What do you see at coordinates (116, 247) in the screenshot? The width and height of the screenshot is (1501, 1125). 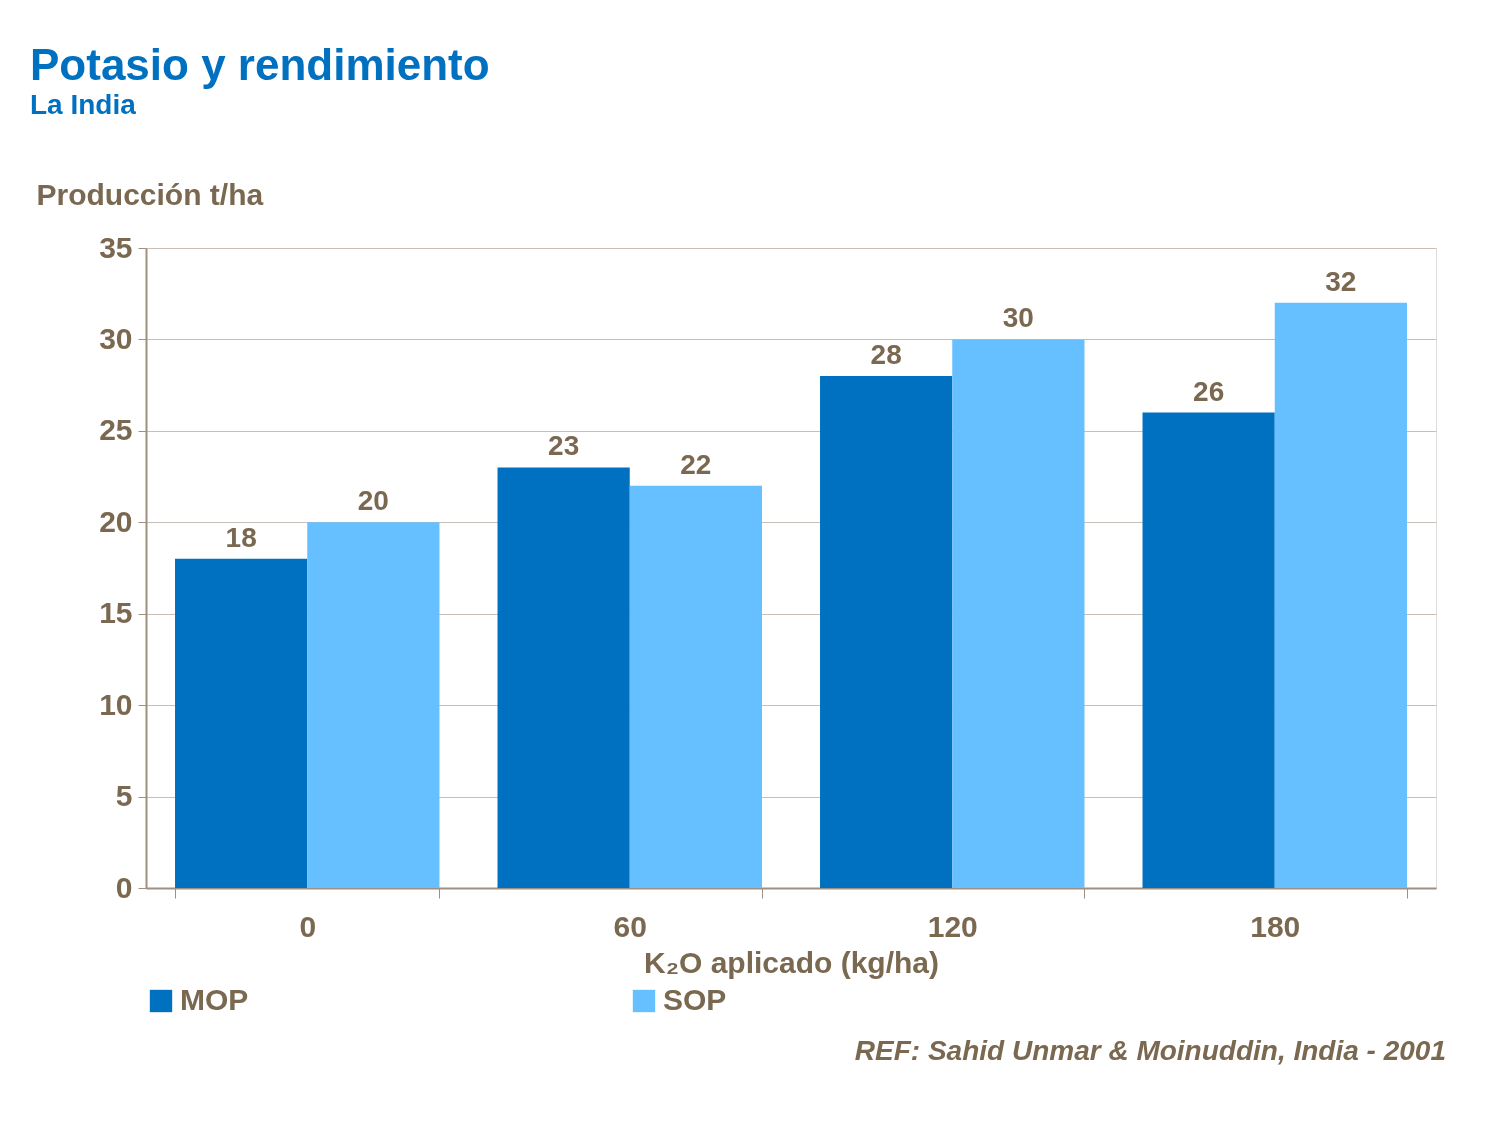 I see `y-tick-label: 35` at bounding box center [116, 247].